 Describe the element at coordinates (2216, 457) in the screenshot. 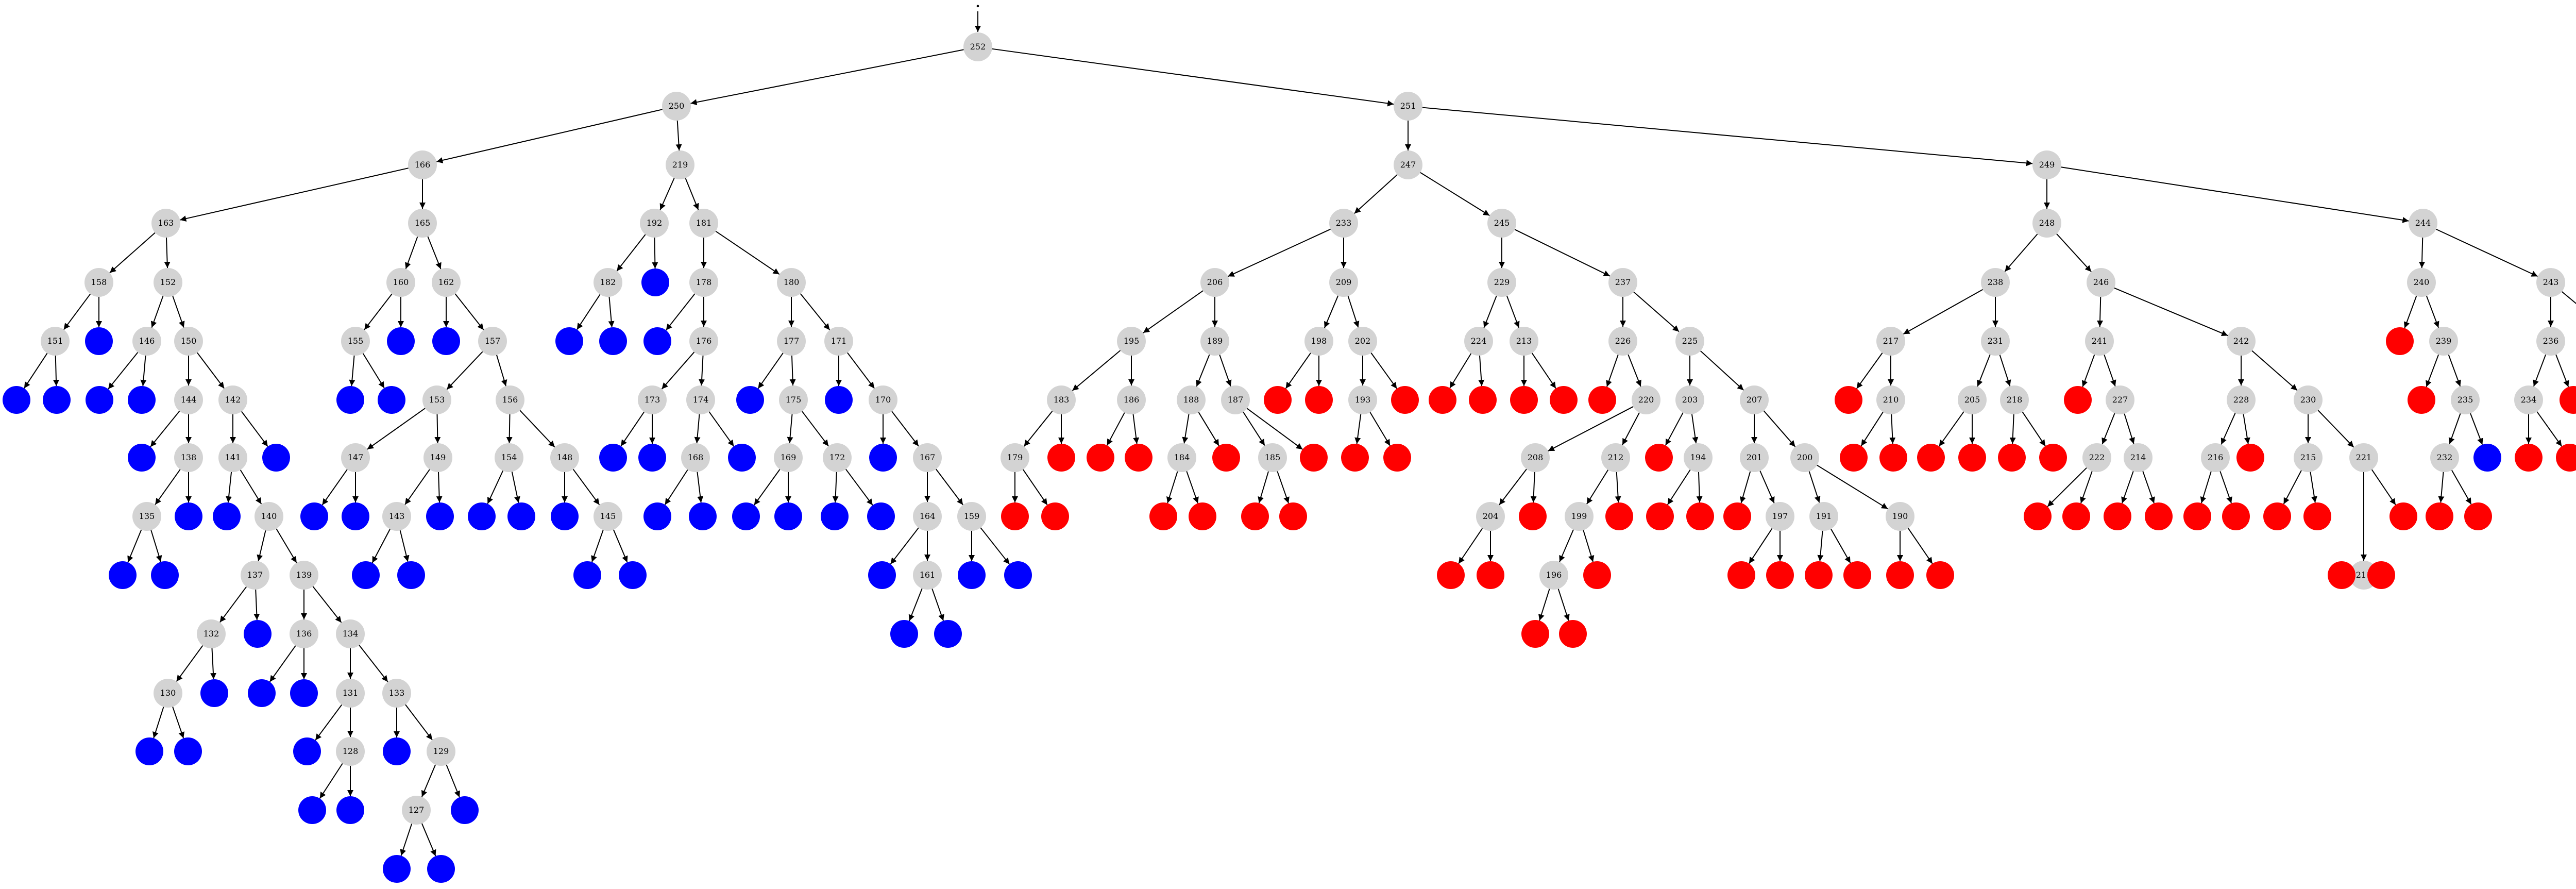

I see `node-label: 216` at that location.